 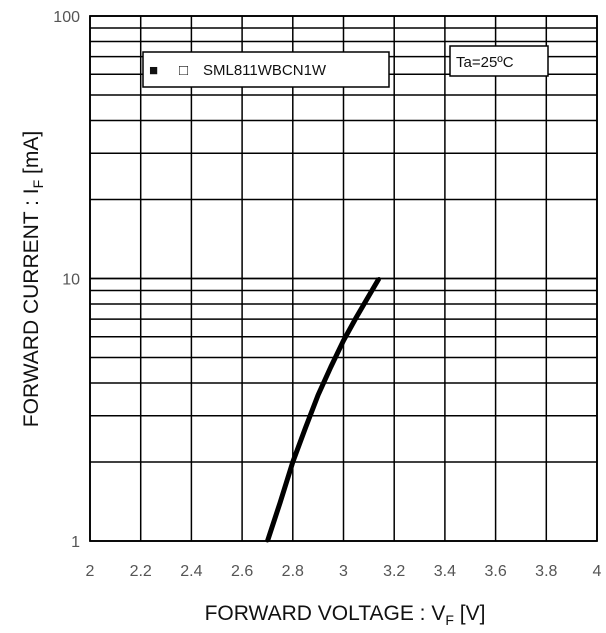 What do you see at coordinates (66, 17) in the screenshot?
I see `y-tick-label: 100` at bounding box center [66, 17].